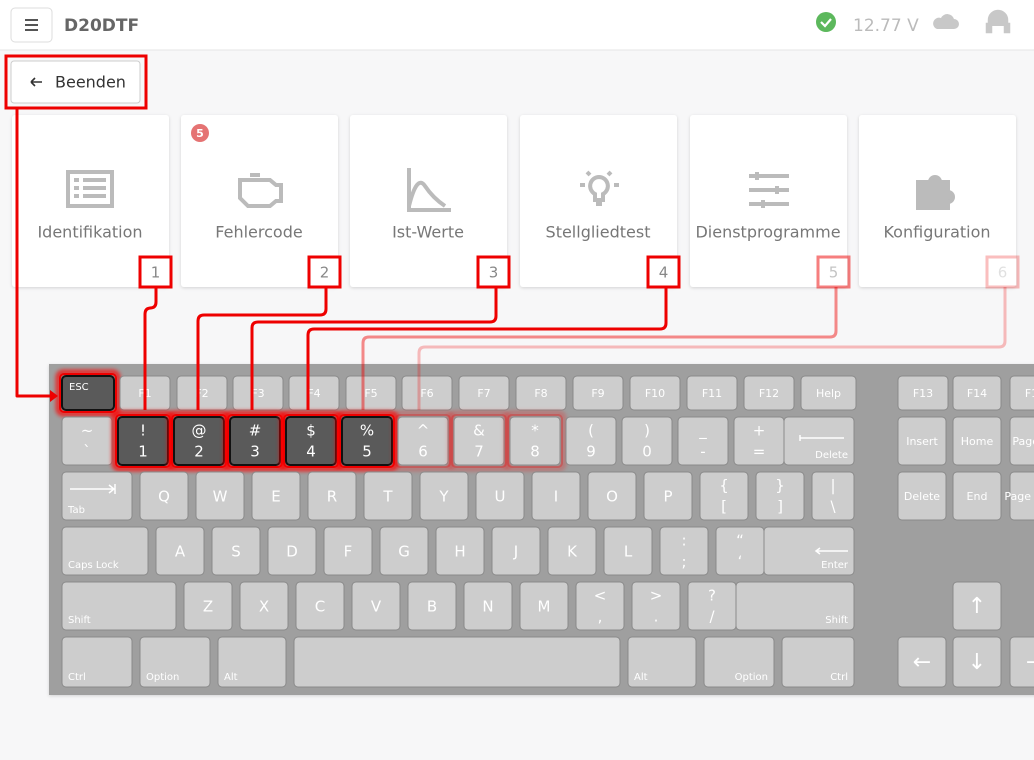 Image resolution: width=1034 pixels, height=760 pixels. I want to click on key: F8, so click(541, 393).